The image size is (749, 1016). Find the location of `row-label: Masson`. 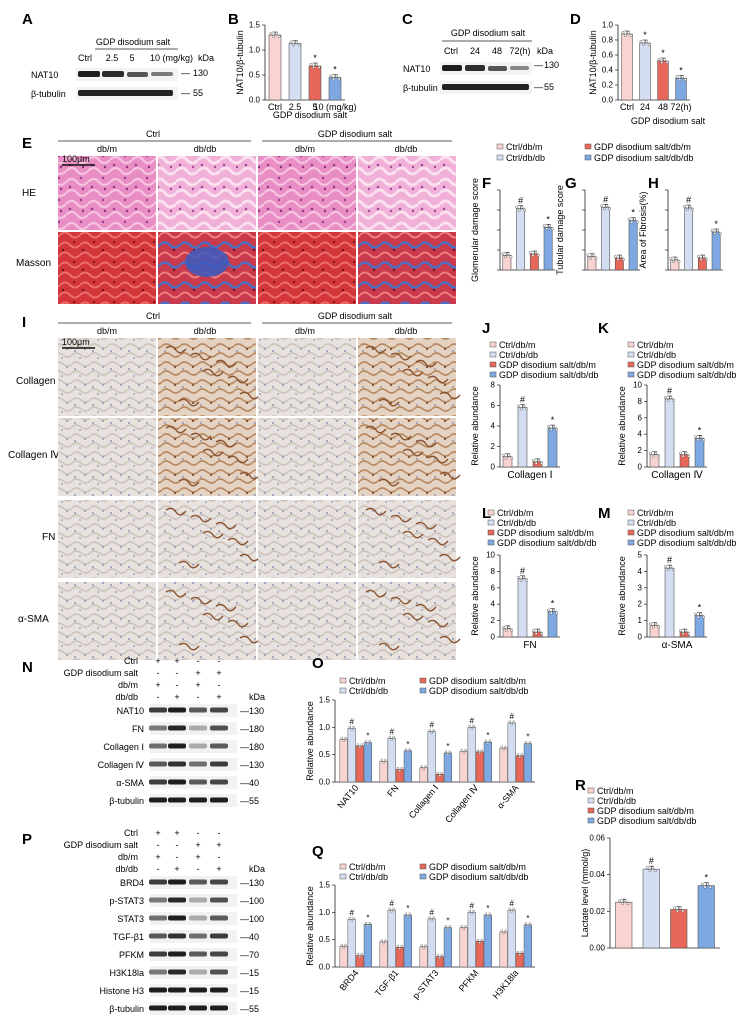

row-label: Masson is located at coordinates (33, 263).